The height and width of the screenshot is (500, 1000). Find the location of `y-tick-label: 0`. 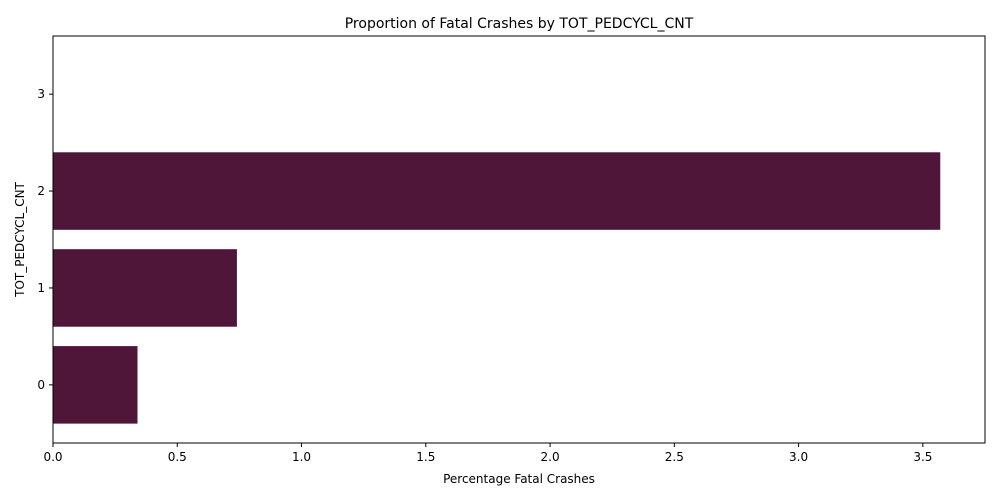

y-tick-label: 0 is located at coordinates (41, 385).